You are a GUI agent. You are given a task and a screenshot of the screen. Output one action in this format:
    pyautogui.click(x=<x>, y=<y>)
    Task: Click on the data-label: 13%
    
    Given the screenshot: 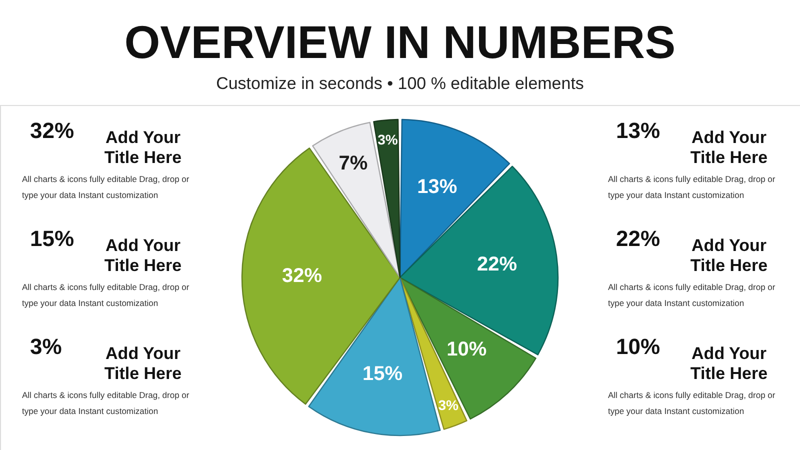 What is the action you would take?
    pyautogui.click(x=437, y=187)
    